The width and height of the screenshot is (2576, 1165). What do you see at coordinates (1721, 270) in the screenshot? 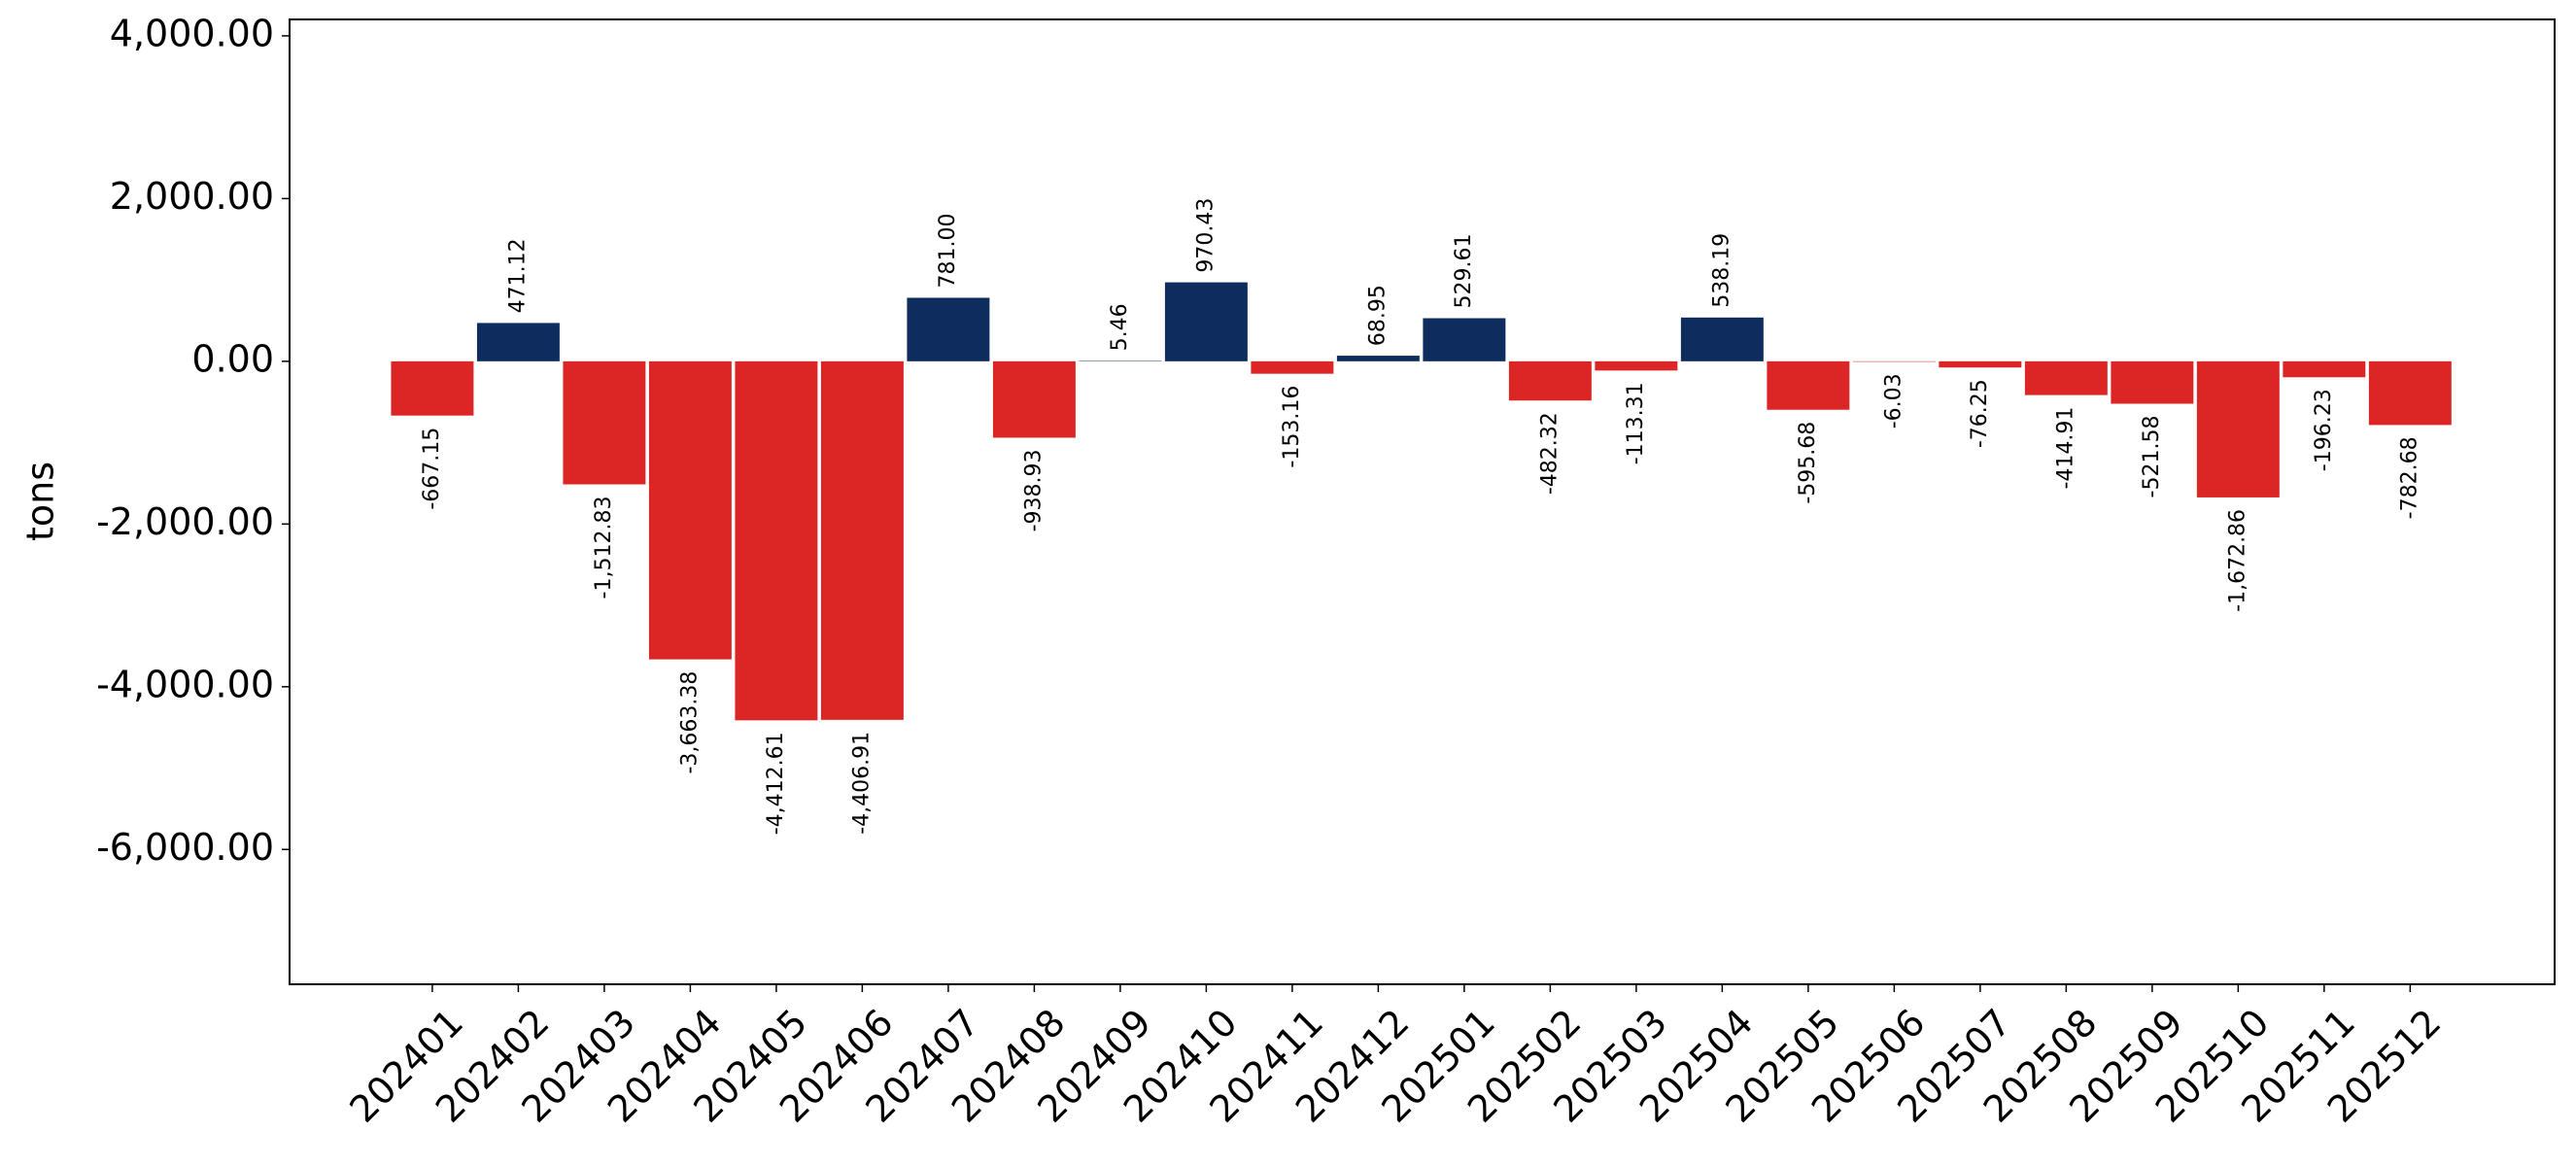
I see `value-label: 538.19` at bounding box center [1721, 270].